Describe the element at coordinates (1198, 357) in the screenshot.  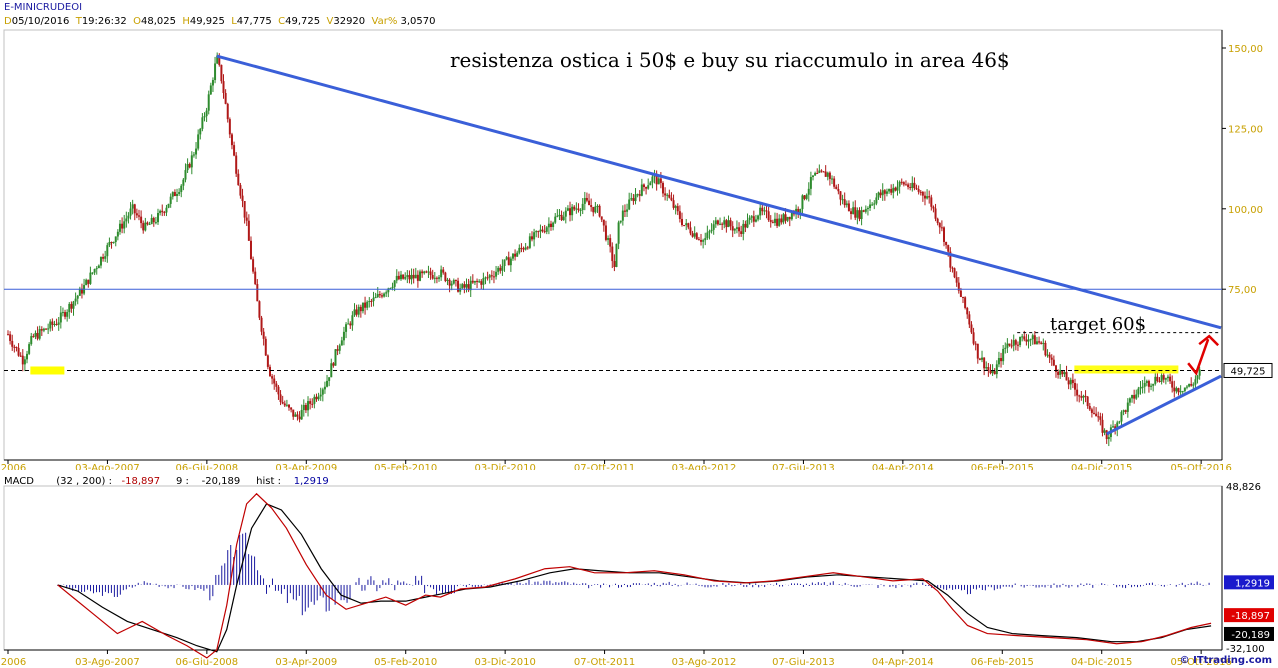
I see `target-arrow` at that location.